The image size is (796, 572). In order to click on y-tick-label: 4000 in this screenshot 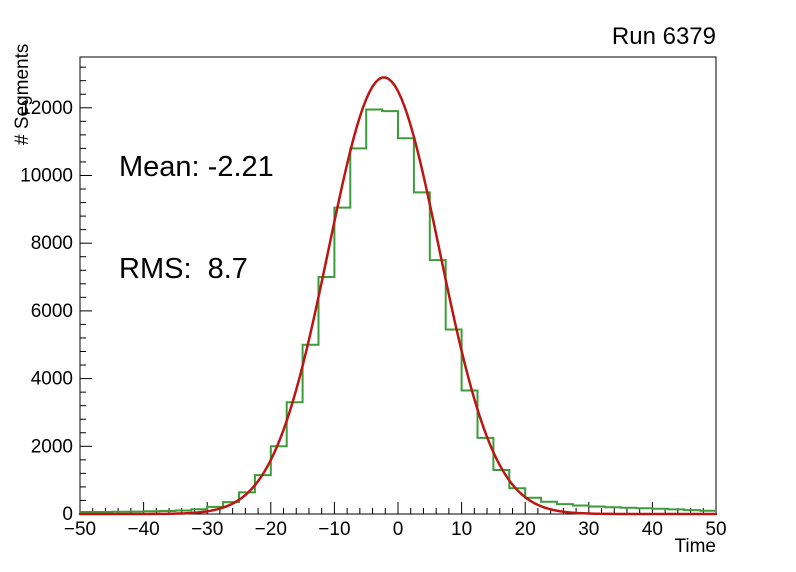, I will do `click(52, 379)`.